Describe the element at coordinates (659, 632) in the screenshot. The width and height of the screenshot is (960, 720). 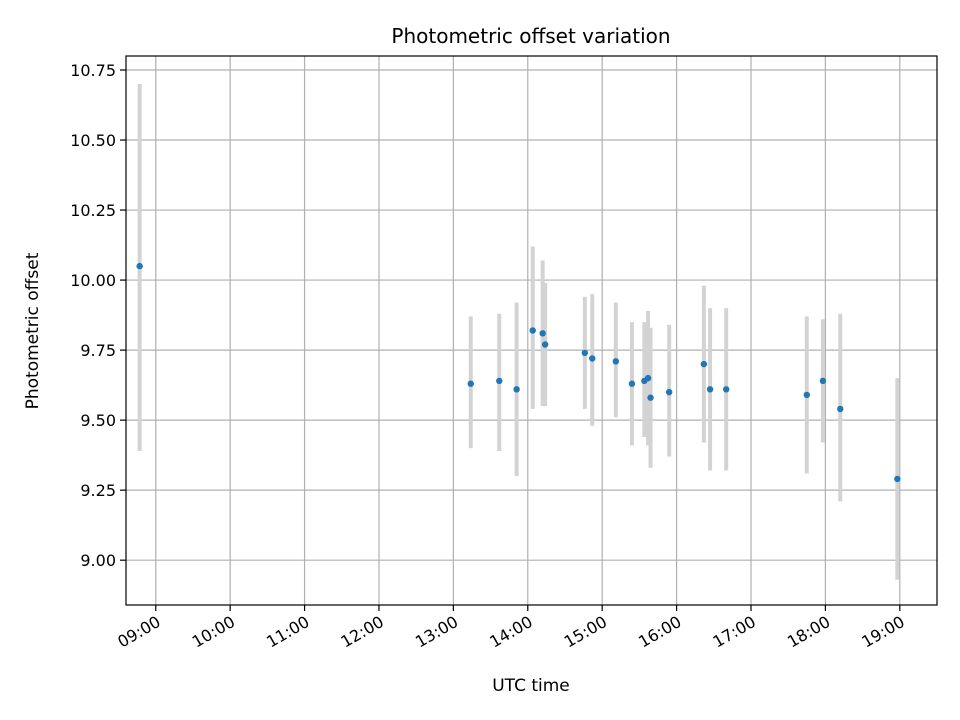
I see `x-tick-label: 16:00` at that location.